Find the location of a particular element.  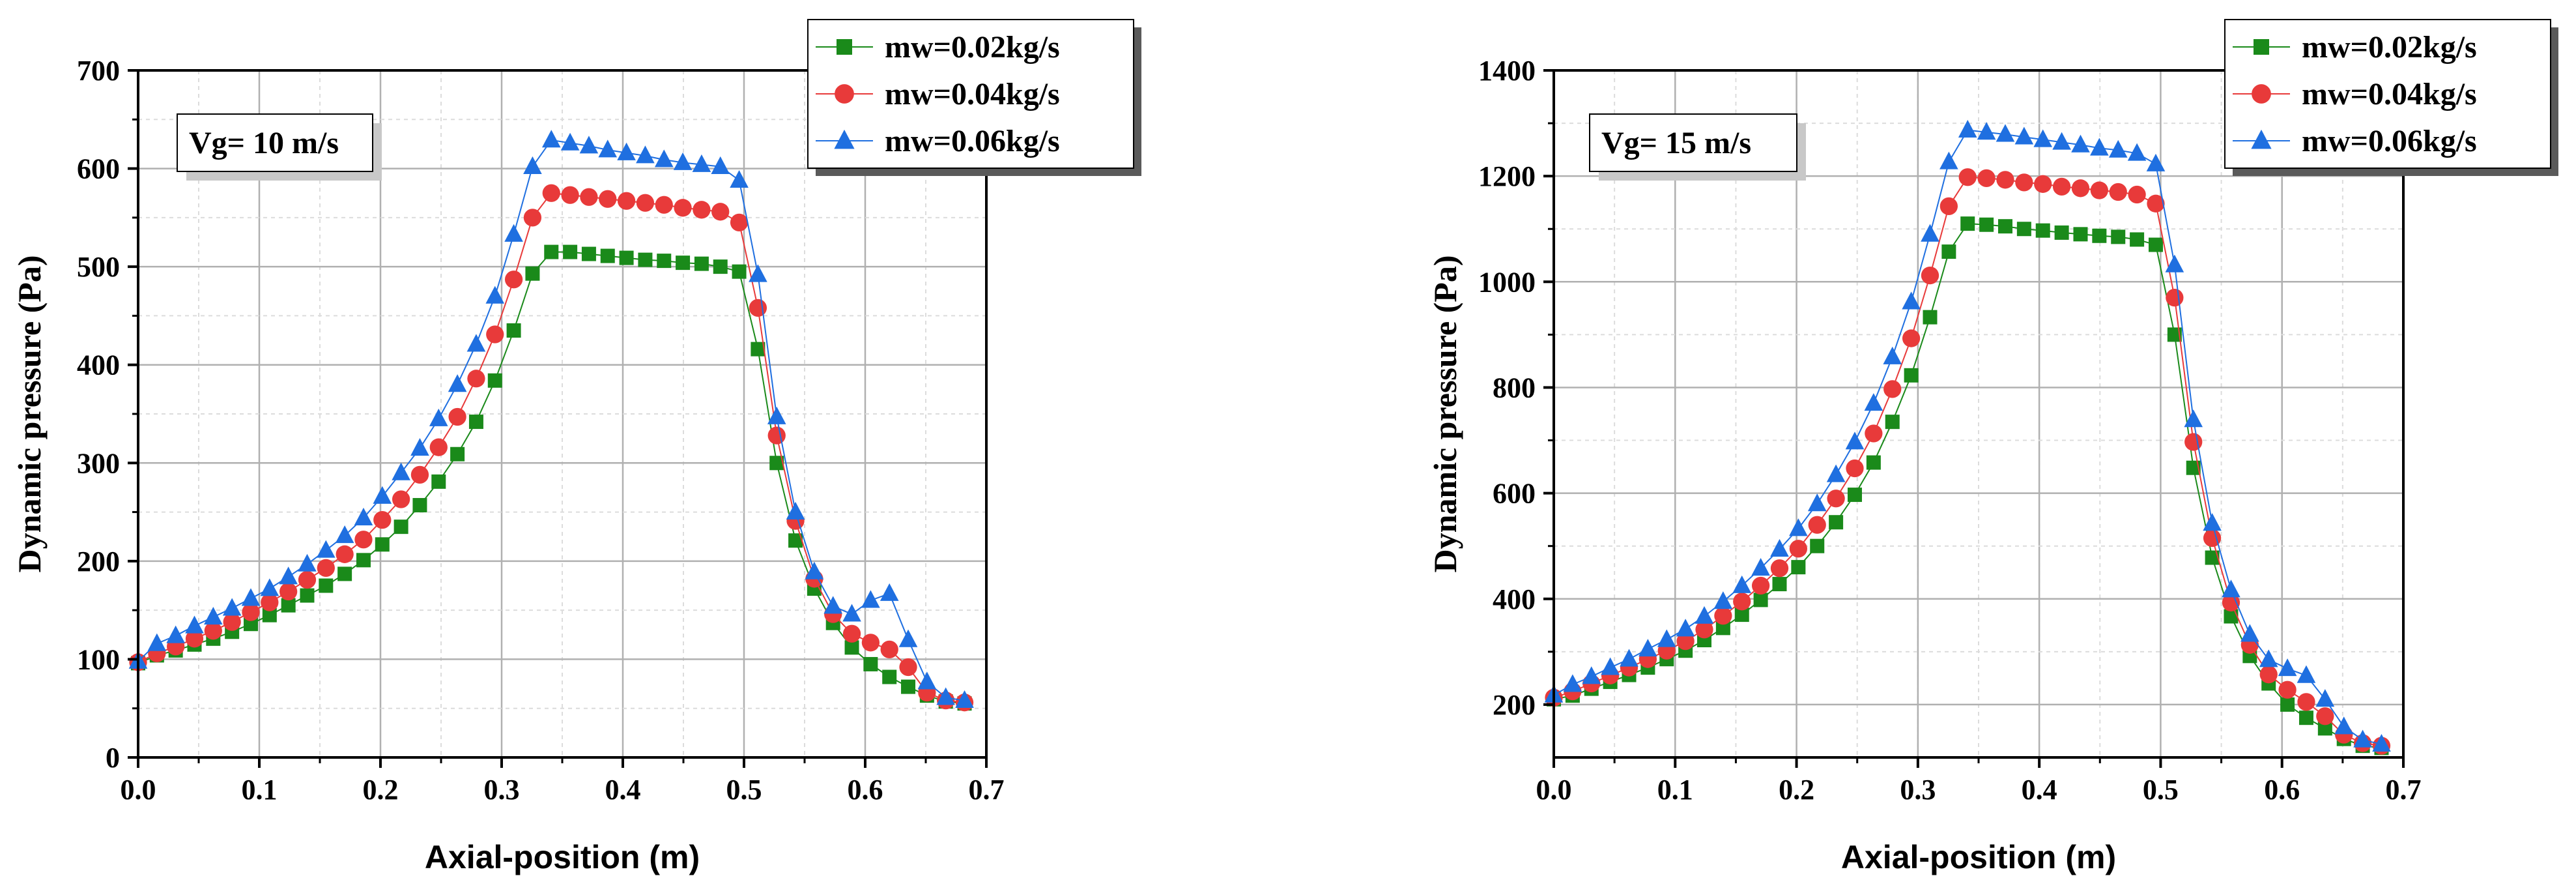

x-tick-label: 0.6 is located at coordinates (2282, 790).